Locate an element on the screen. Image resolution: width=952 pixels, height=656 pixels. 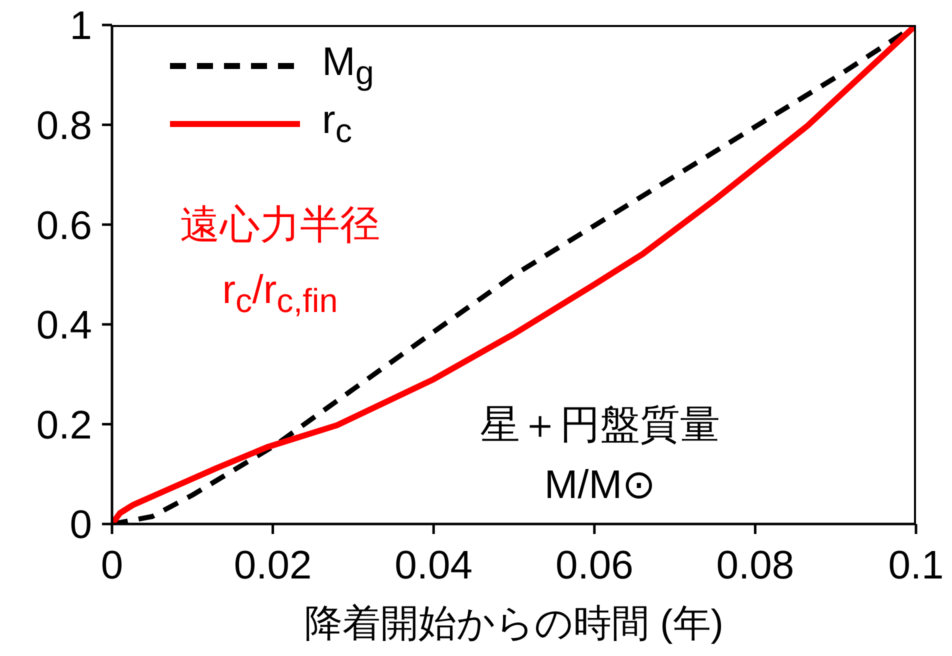
y-tick-label: 1 is located at coordinates (81, 26).